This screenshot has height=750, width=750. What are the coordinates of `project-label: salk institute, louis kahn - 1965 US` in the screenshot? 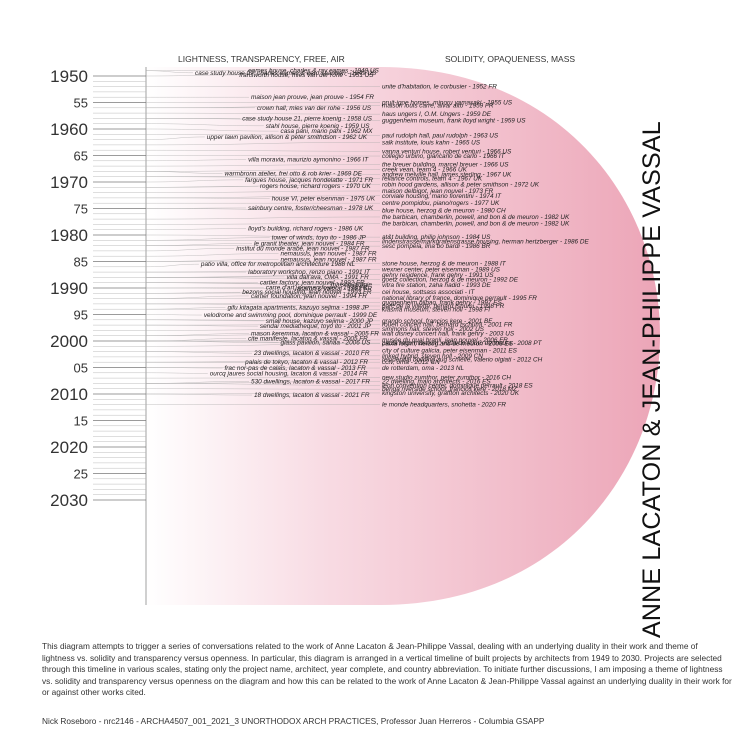 It's located at (431, 142).